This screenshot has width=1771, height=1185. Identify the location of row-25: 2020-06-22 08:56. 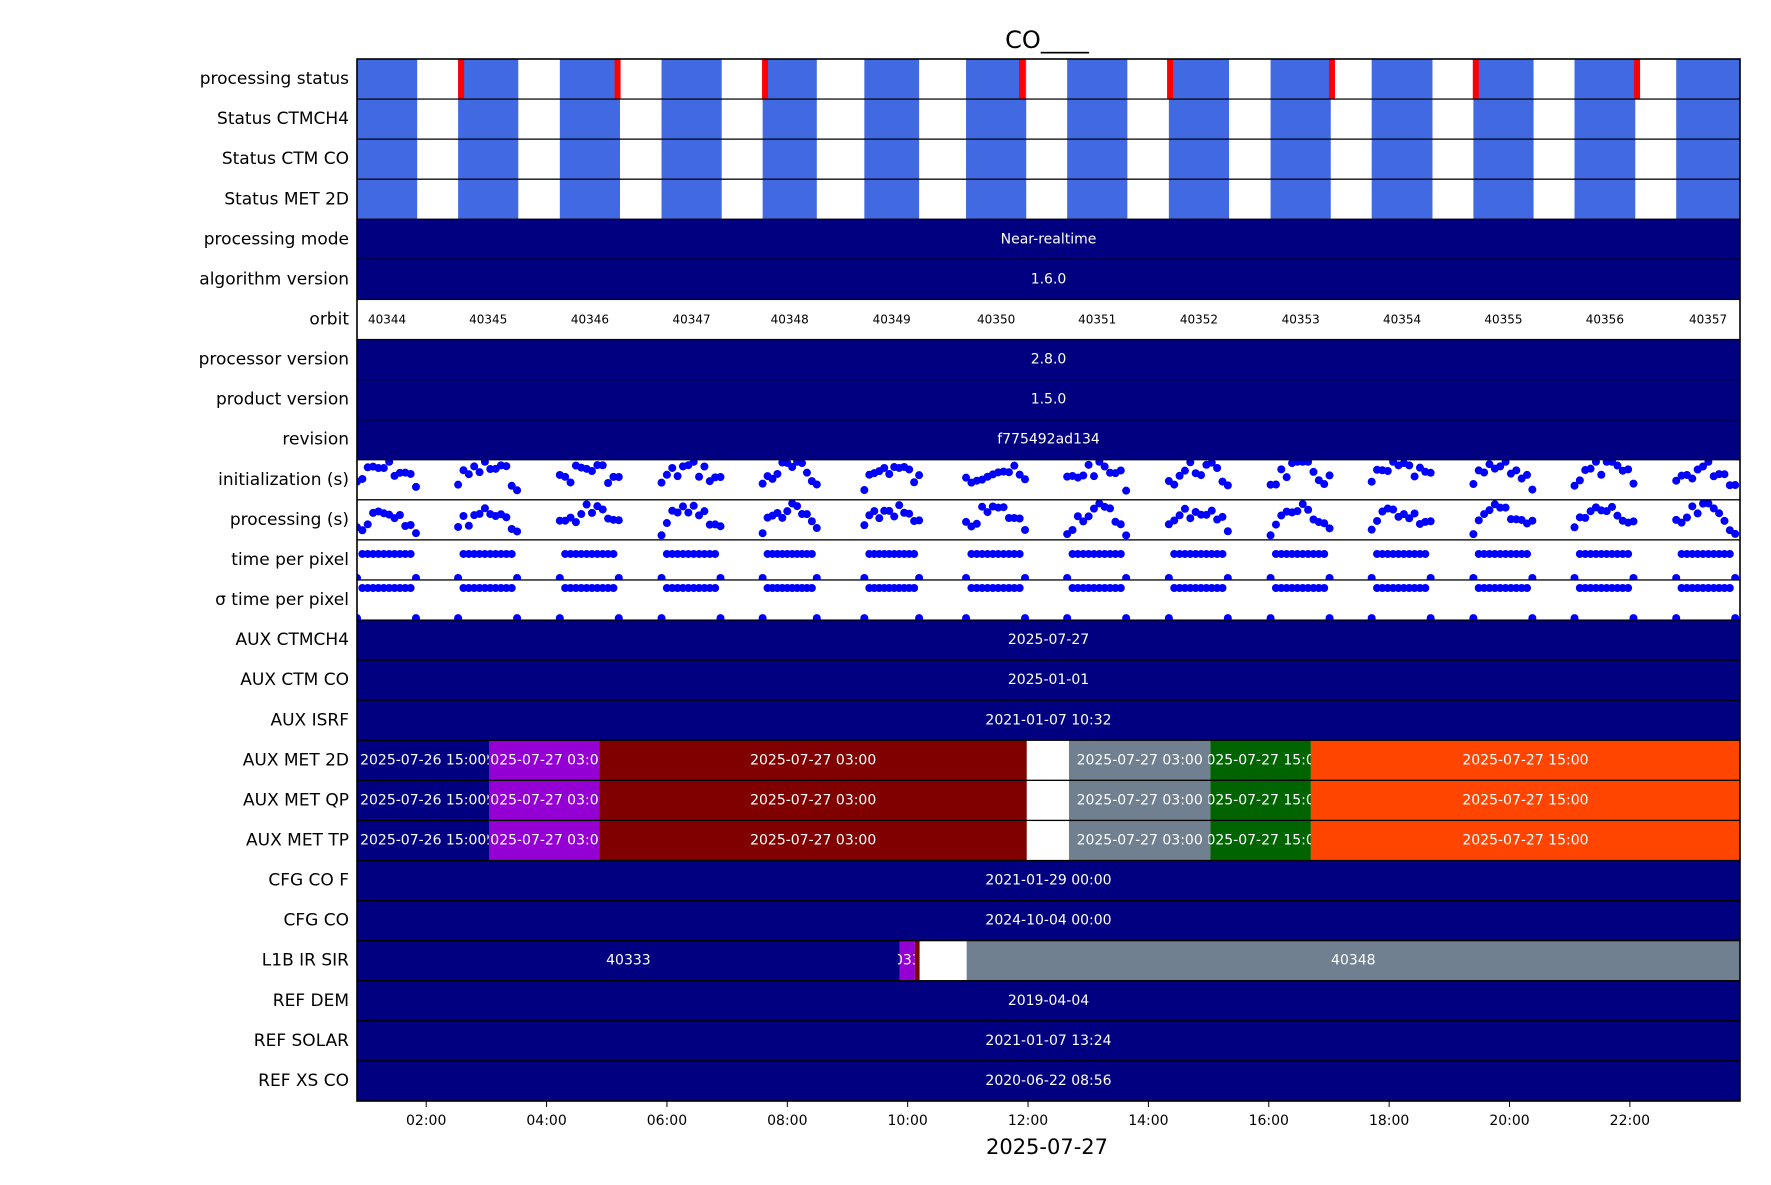
(1048, 1081).